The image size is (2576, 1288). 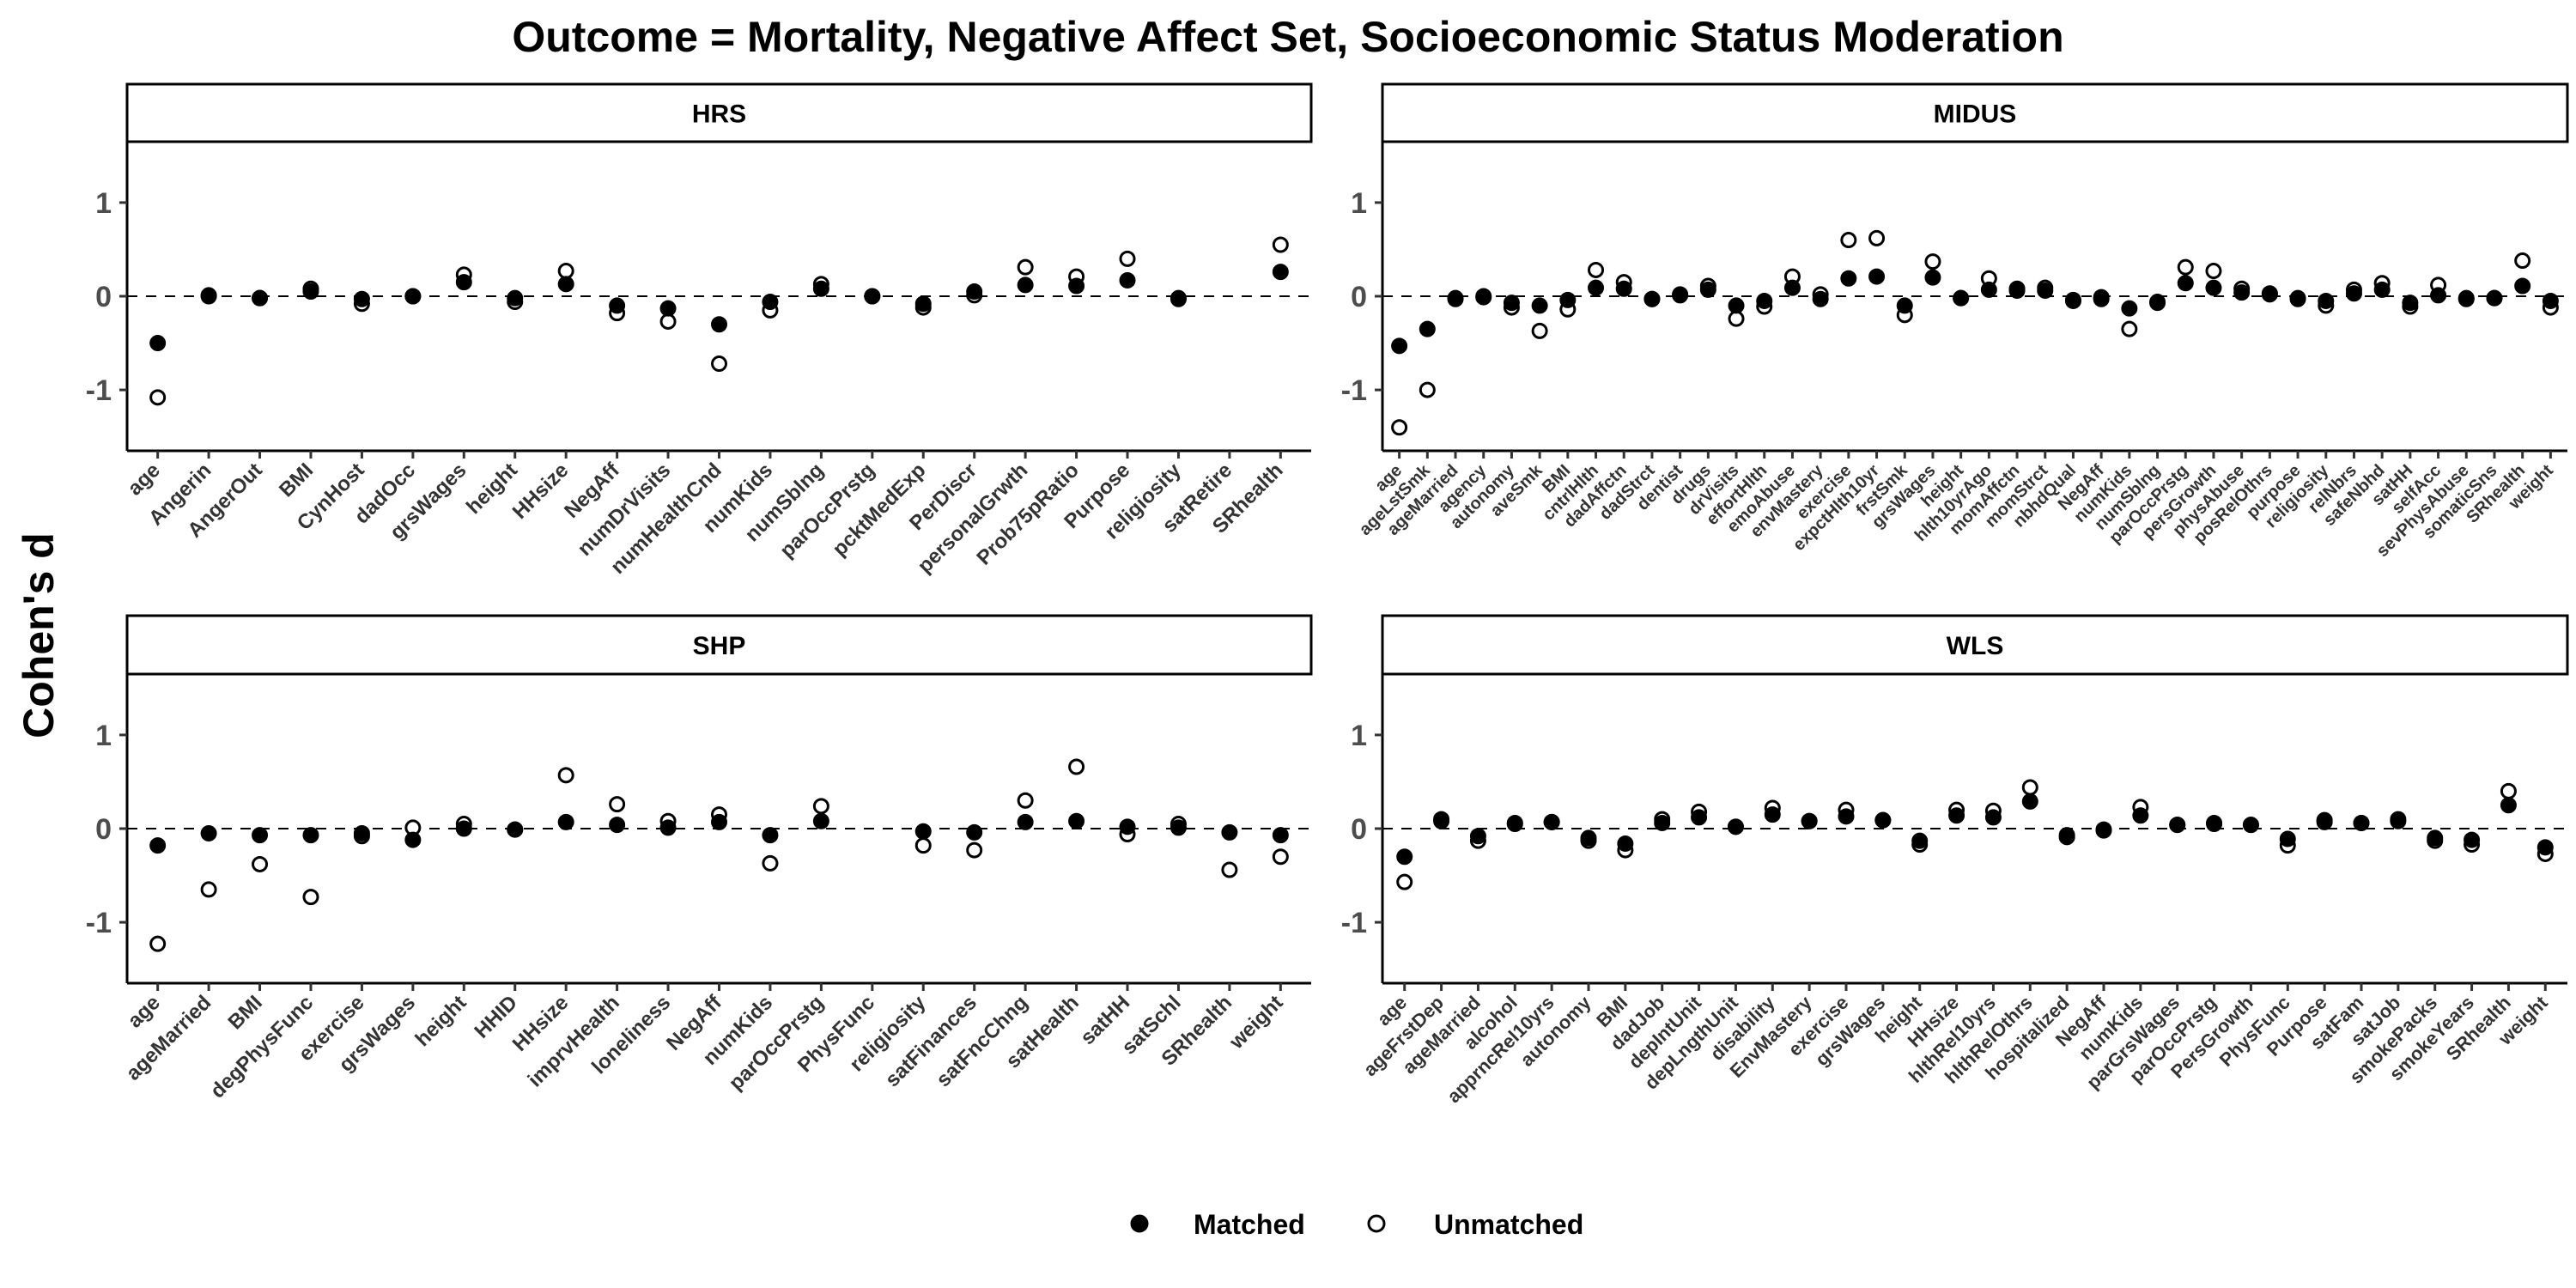 What do you see at coordinates (2508, 790) in the screenshot?
I see `unmatched-point-wls` at bounding box center [2508, 790].